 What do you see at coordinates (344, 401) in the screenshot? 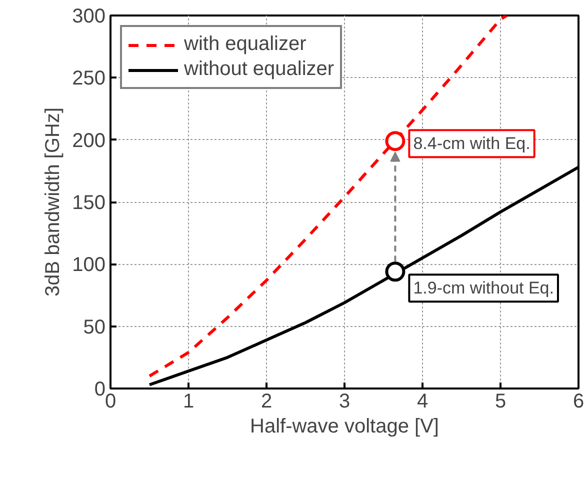
I see `x-tick-label: 3` at bounding box center [344, 401].